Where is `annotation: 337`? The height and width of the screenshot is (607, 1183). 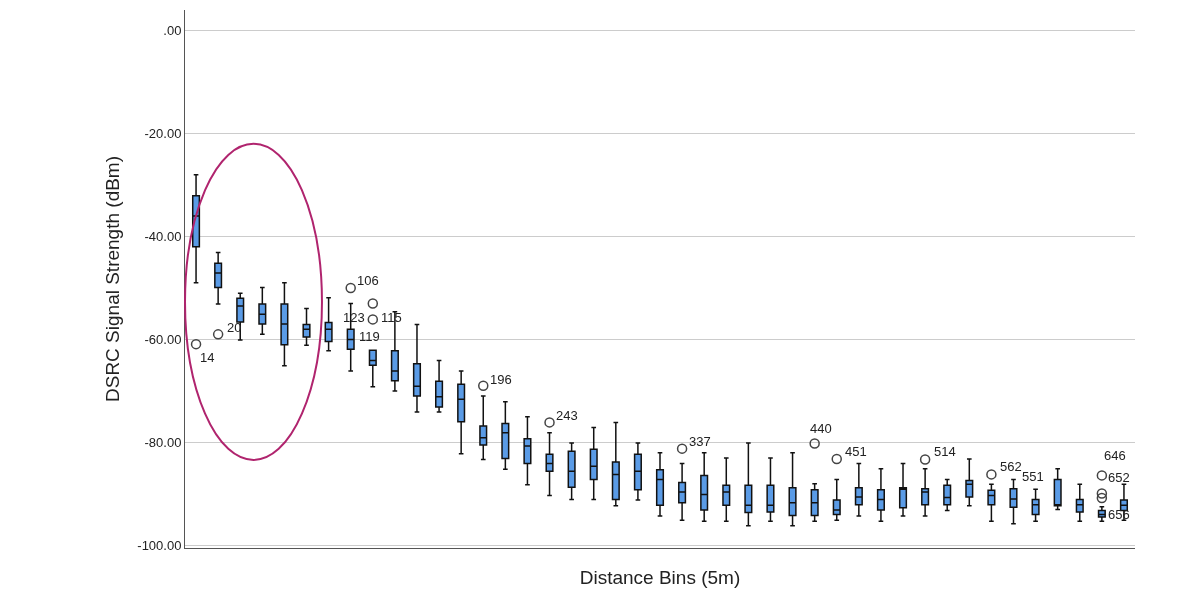
annotation: 337 is located at coordinates (700, 441).